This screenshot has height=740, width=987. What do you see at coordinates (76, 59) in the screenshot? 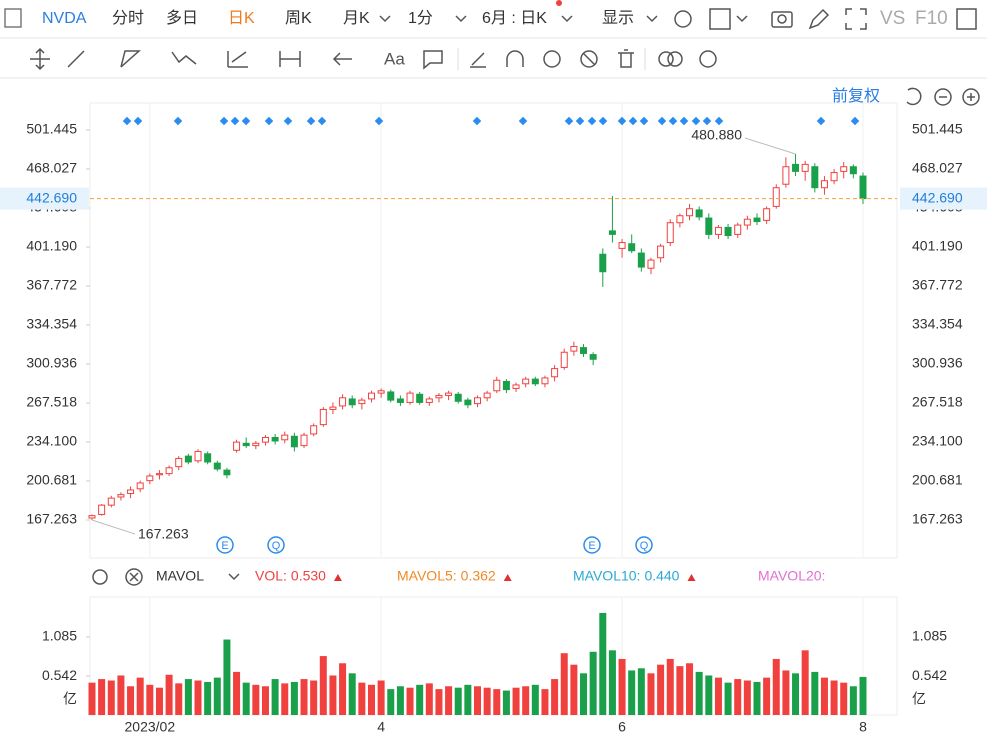
I see `line-tool` at bounding box center [76, 59].